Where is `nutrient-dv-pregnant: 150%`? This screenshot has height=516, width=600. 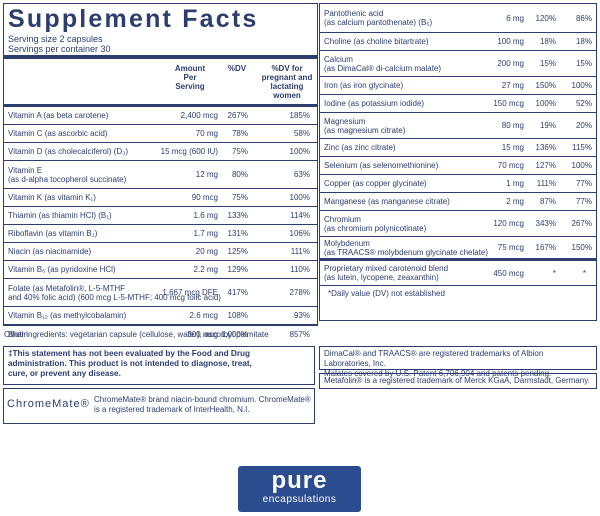
nutrient-dv-pregnant: 150% is located at coordinates (581, 247).